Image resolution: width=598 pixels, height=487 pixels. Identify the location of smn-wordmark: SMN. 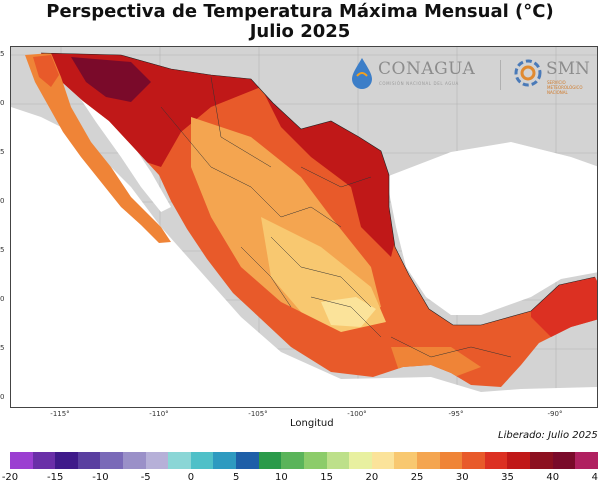
(568, 69).